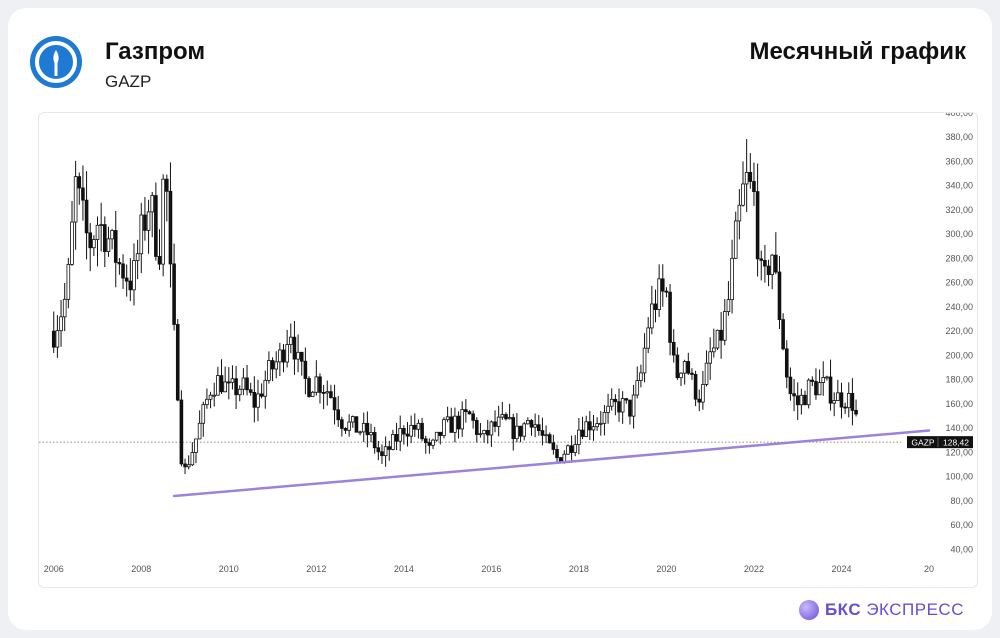  Describe the element at coordinates (956, 443) in the screenshot. I see `price-tag-value: 128,42` at that location.